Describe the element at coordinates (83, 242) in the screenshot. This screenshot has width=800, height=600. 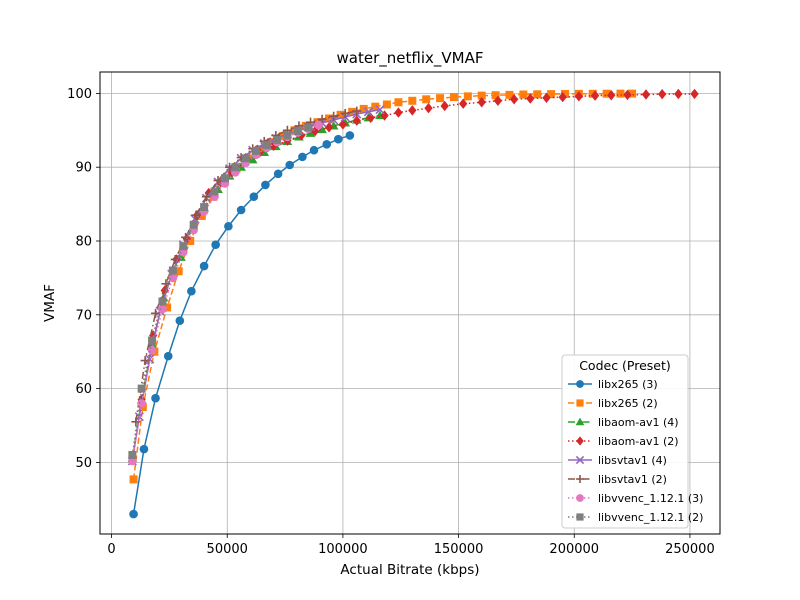
I see `y-tick-label: 80` at that location.